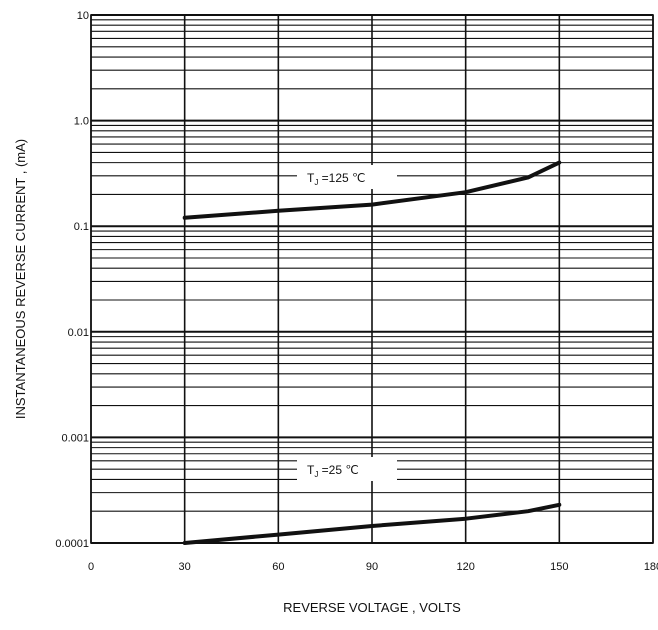 Image resolution: width=658 pixels, height=630 pixels. Describe the element at coordinates (465, 567) in the screenshot. I see `x-tick-label: 120` at that location.